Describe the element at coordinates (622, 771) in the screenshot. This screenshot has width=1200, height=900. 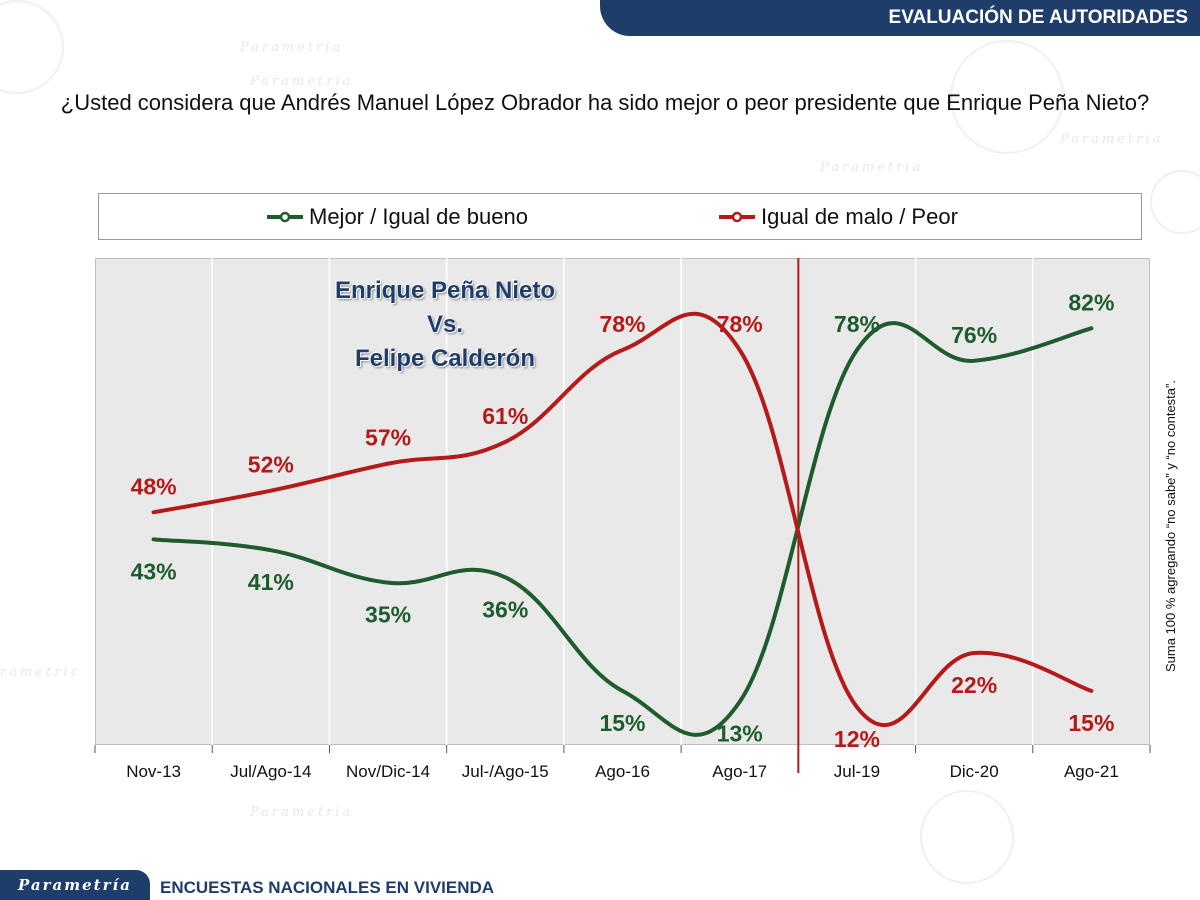
I see `x-tick-label: Ago-16` at that location.